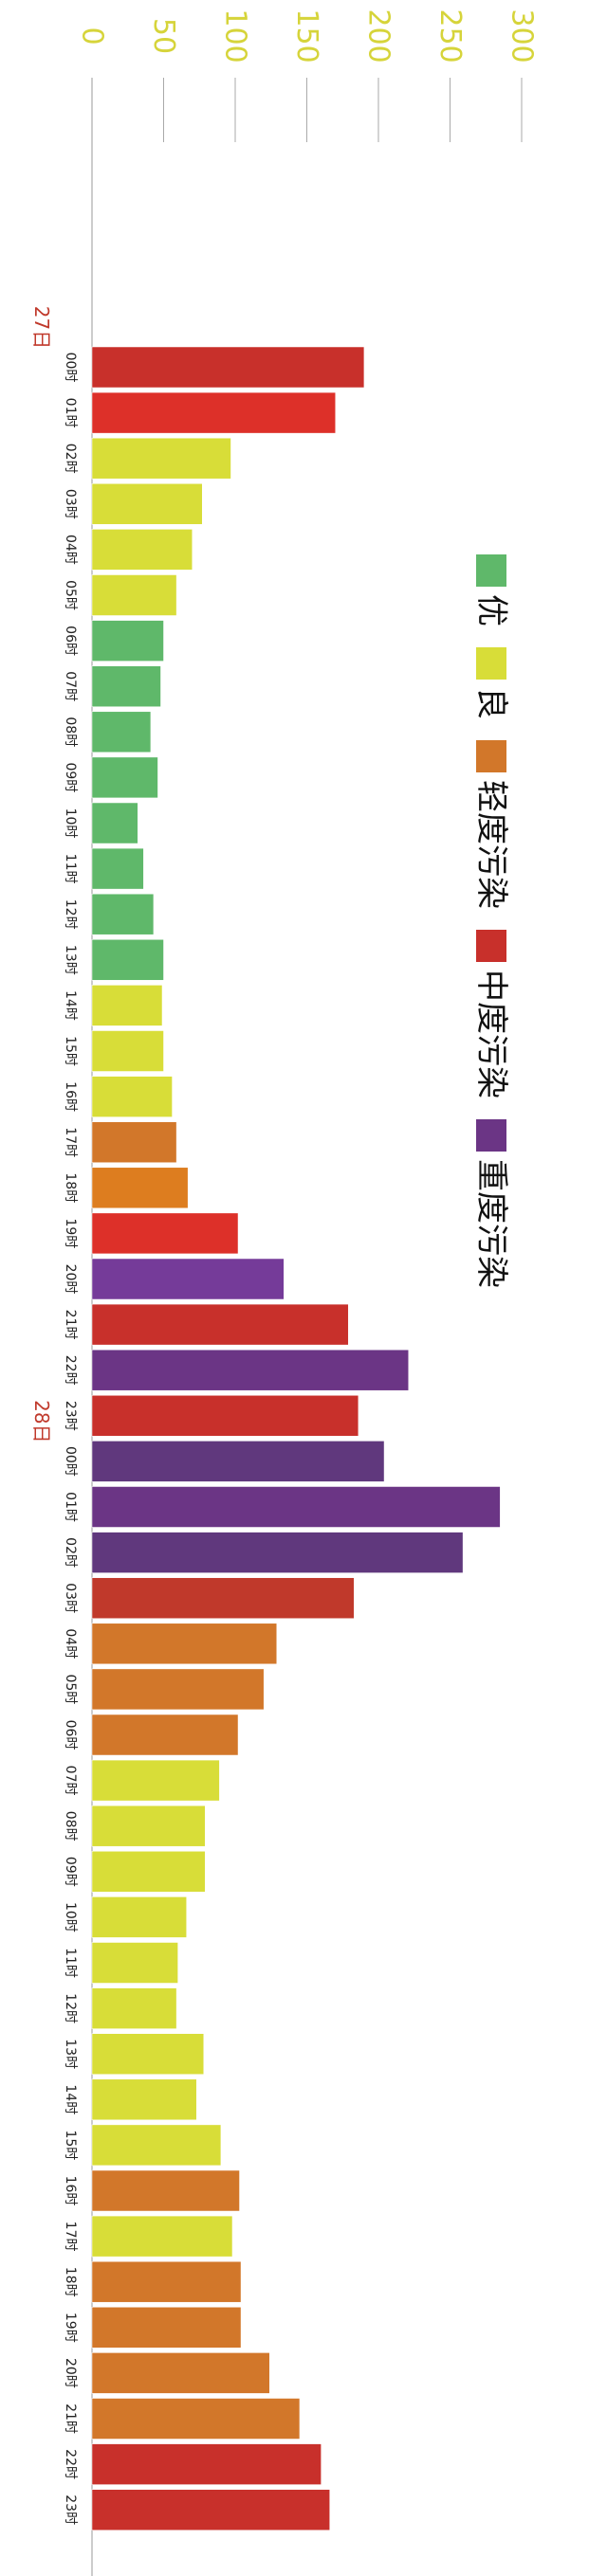  What do you see at coordinates (491, 610) in the screenshot?
I see `legend-label: 优` at bounding box center [491, 610].